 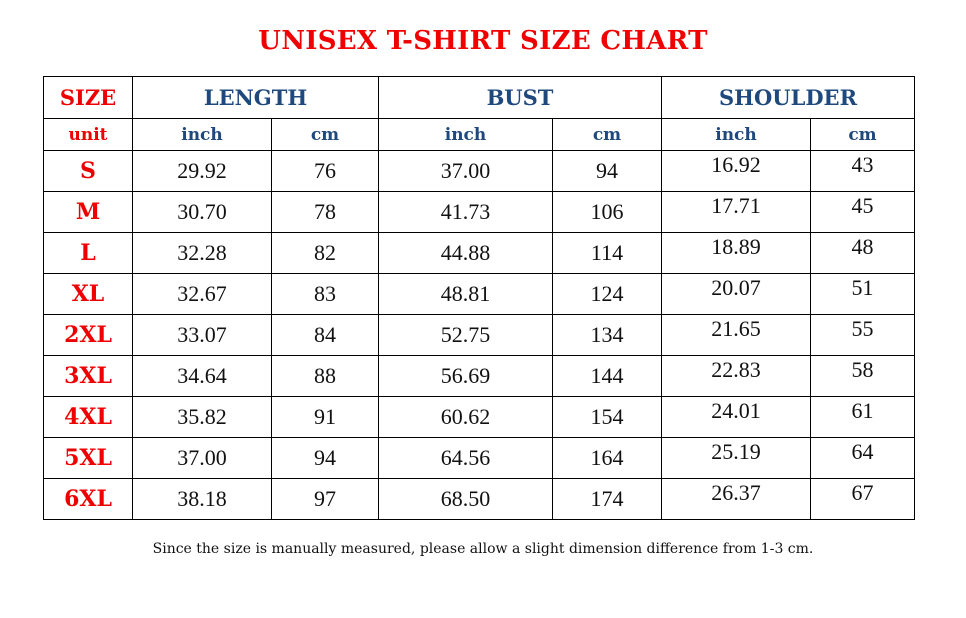 I want to click on unit-length-cm: cm, so click(x=325, y=134).